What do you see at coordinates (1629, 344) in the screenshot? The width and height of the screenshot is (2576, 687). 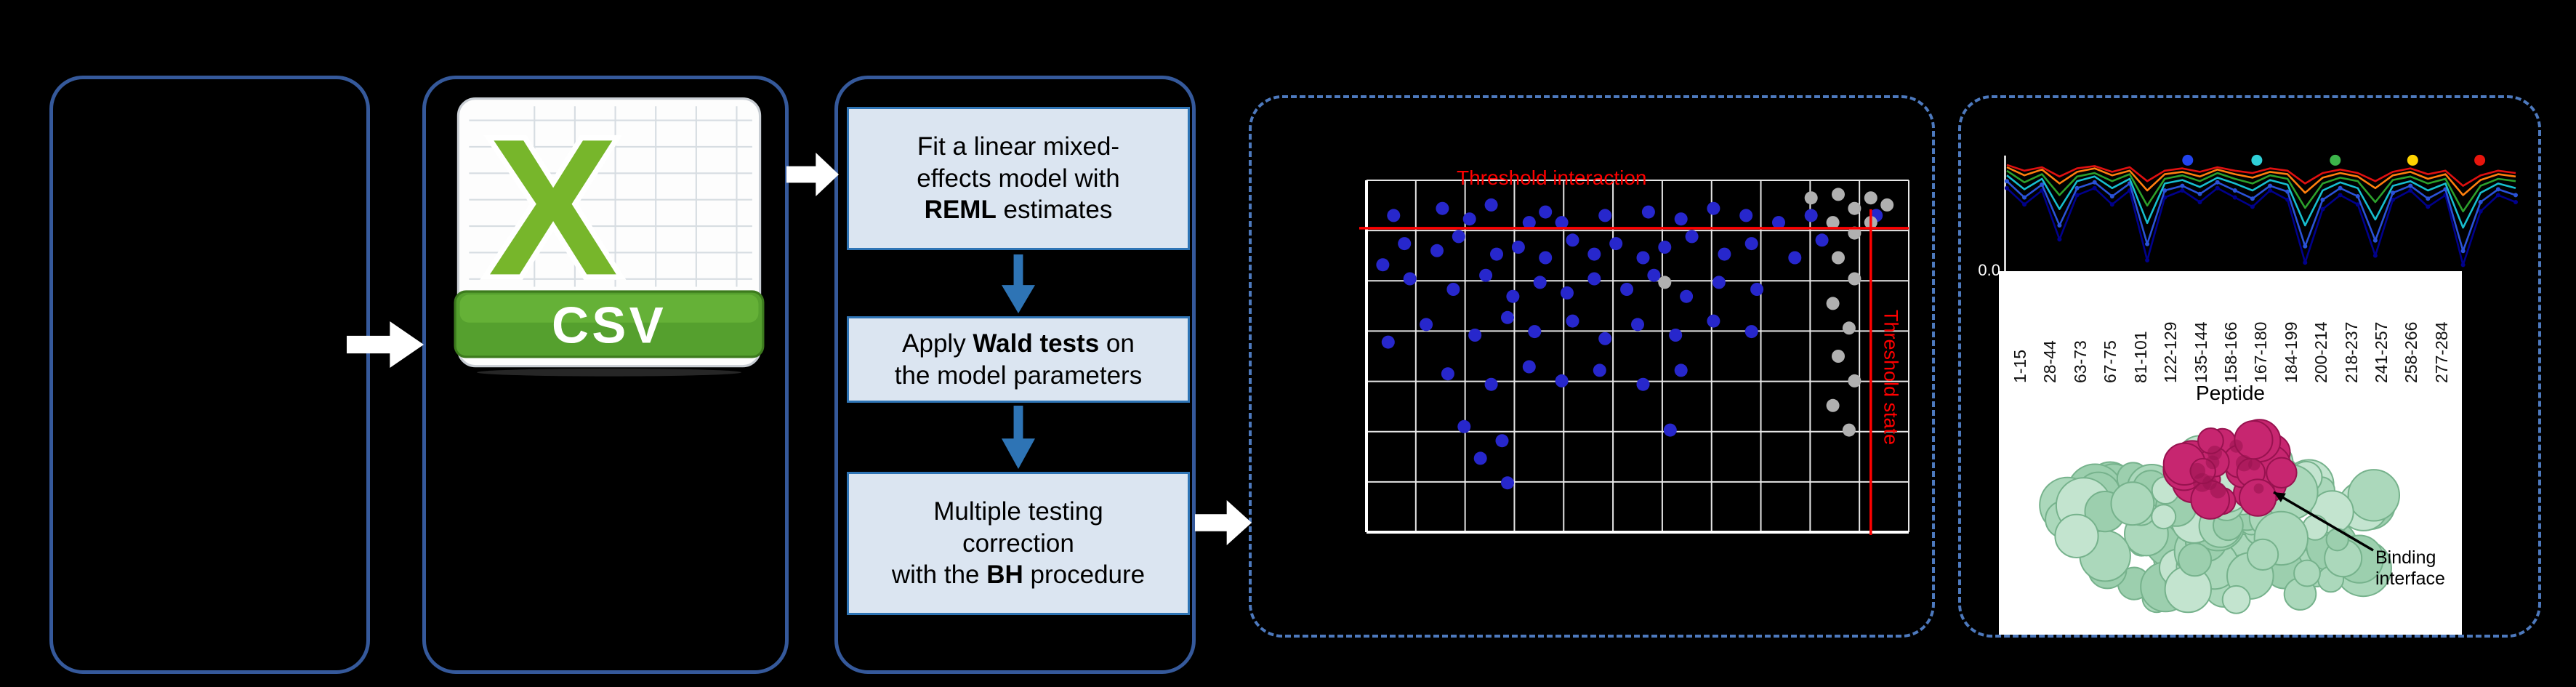 I see `significant-peptides` at bounding box center [1629, 344].